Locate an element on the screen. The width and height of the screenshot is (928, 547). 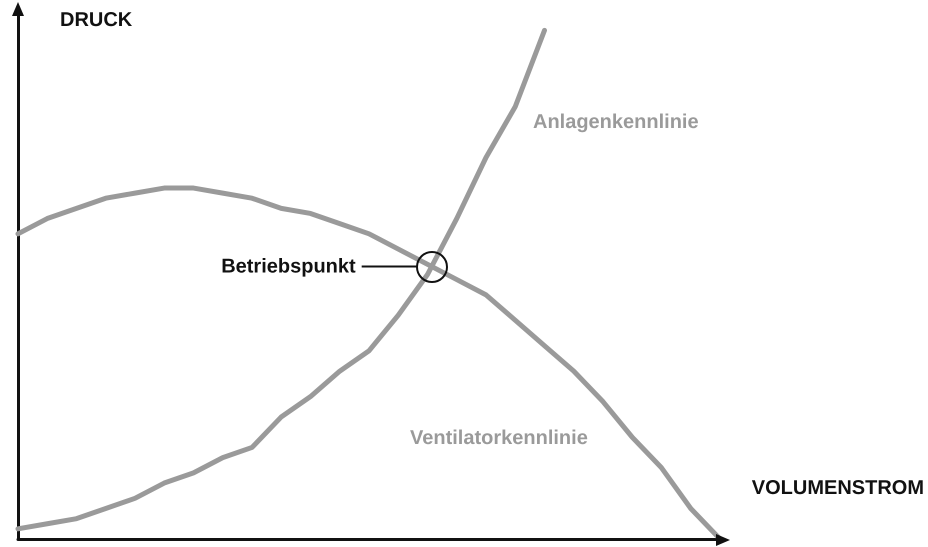
series-label: Anlagenkennlinie is located at coordinates (616, 122).